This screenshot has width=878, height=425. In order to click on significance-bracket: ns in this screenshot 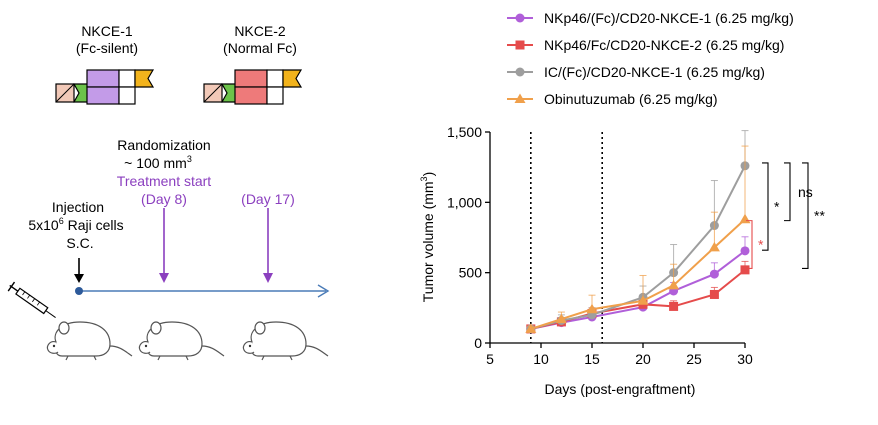, I will do `click(798, 192)`.